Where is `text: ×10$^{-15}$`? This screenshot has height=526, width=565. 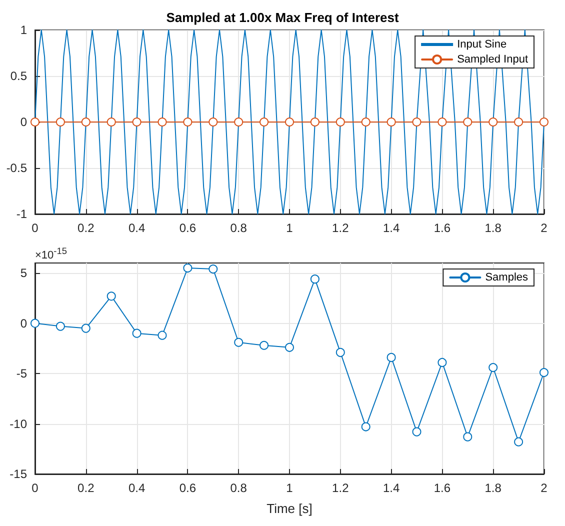
text: ×10$^{-15}$ is located at coordinates (51, 254).